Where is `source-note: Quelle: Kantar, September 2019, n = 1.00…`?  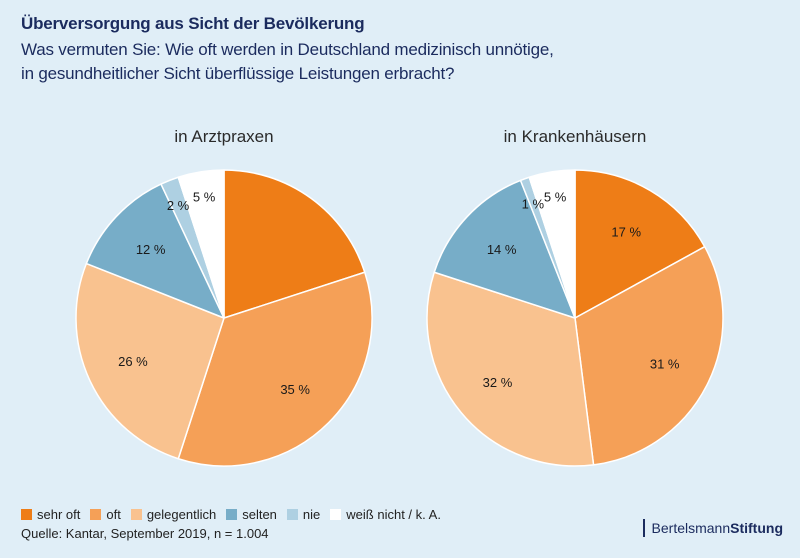 source-note: Quelle: Kantar, September 2019, n = 1.00… is located at coordinates (145, 533).